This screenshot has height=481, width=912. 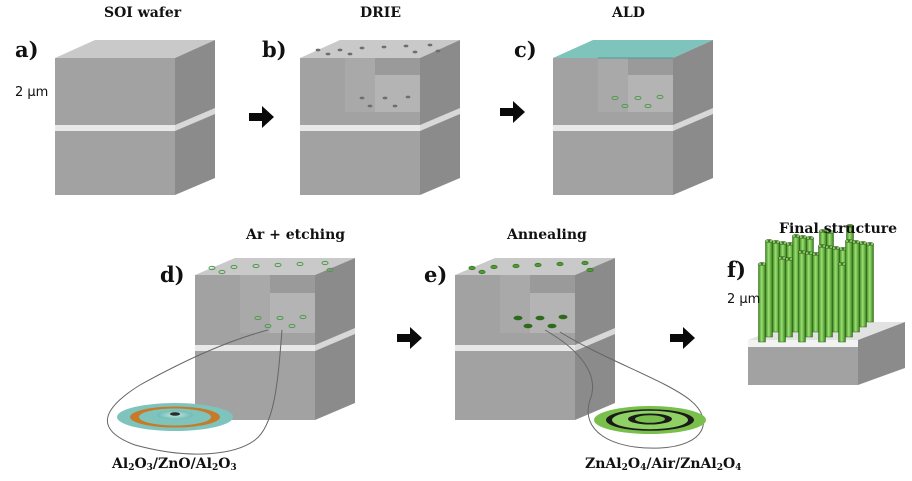 I want to click on panel-c-letter: c), so click(x=525, y=49).